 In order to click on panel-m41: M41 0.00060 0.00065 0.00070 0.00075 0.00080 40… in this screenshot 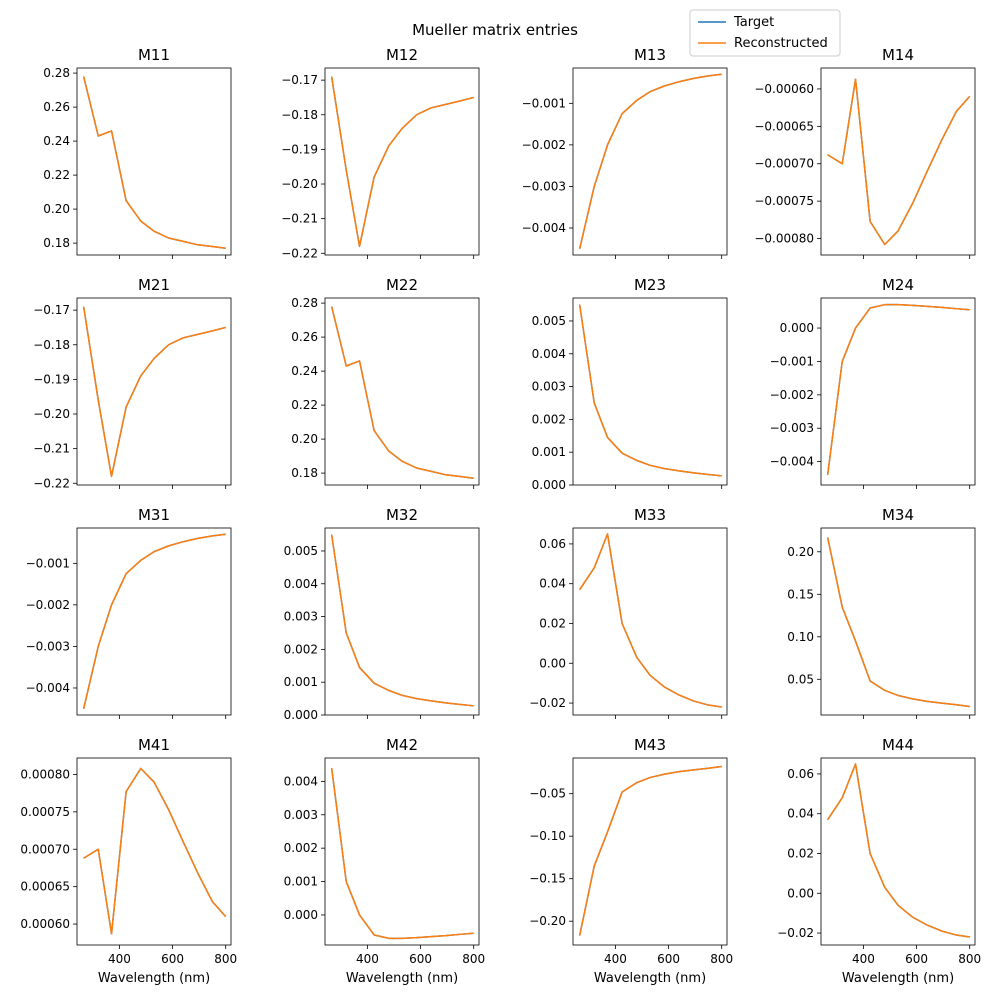, I will do `click(128, 861)`.